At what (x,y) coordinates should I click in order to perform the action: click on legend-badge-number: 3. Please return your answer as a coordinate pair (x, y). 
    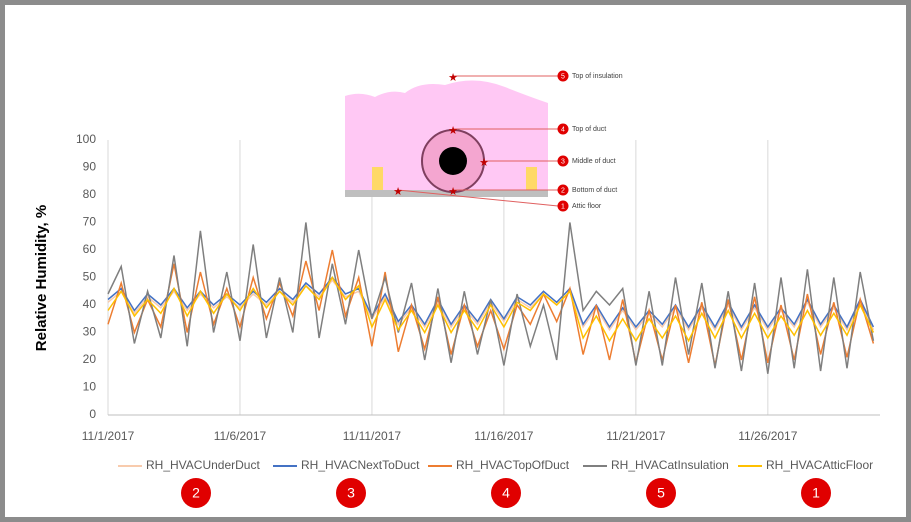
    Looking at the image, I should click on (351, 493).